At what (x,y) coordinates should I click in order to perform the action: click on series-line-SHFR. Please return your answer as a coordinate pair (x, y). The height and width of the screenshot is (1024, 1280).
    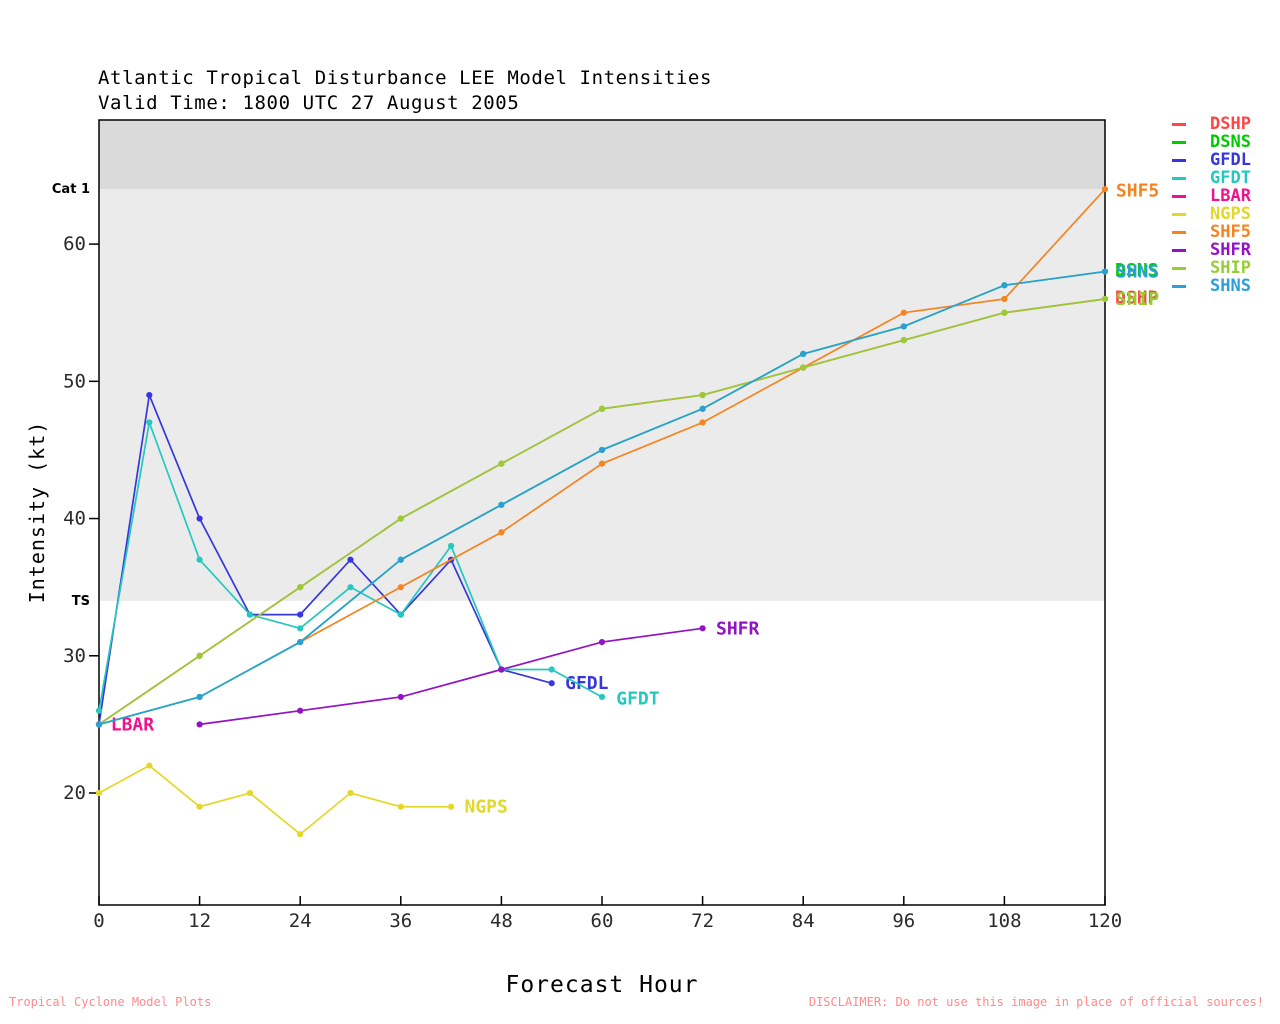
    Looking at the image, I should click on (451, 676).